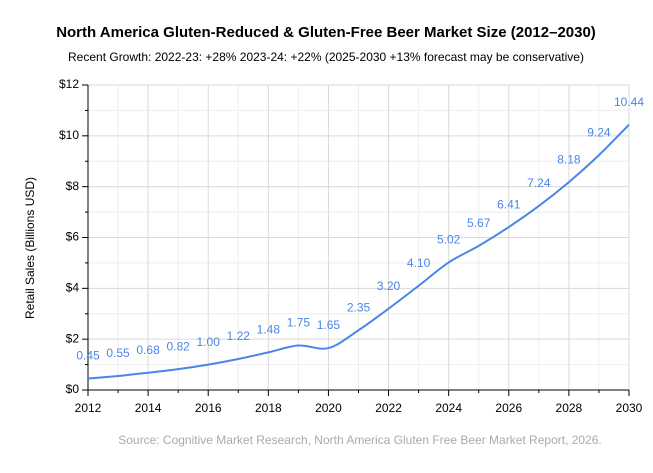 Image resolution: width=653 pixels, height=473 pixels. What do you see at coordinates (178, 346) in the screenshot?
I see `value-label: 0.82` at bounding box center [178, 346].